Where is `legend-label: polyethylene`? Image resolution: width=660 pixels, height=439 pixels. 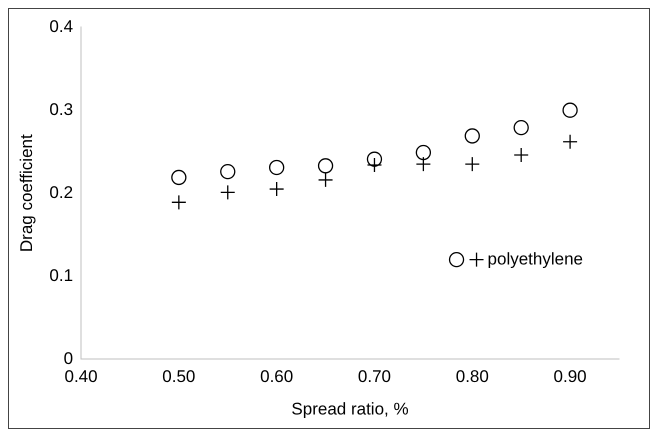 legend-label: polyethylene is located at coordinates (536, 258).